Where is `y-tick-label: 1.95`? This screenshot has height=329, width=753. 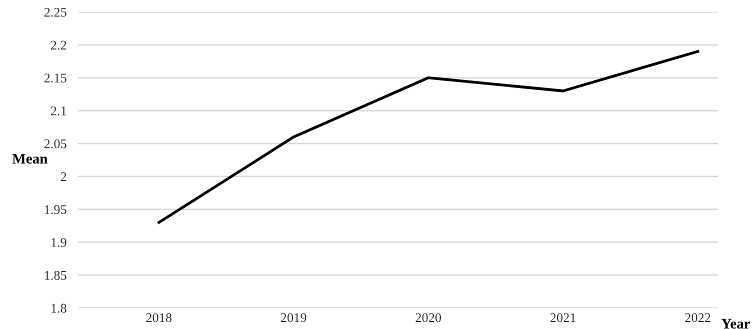
y-tick-label: 1.95 is located at coordinates (55, 209).